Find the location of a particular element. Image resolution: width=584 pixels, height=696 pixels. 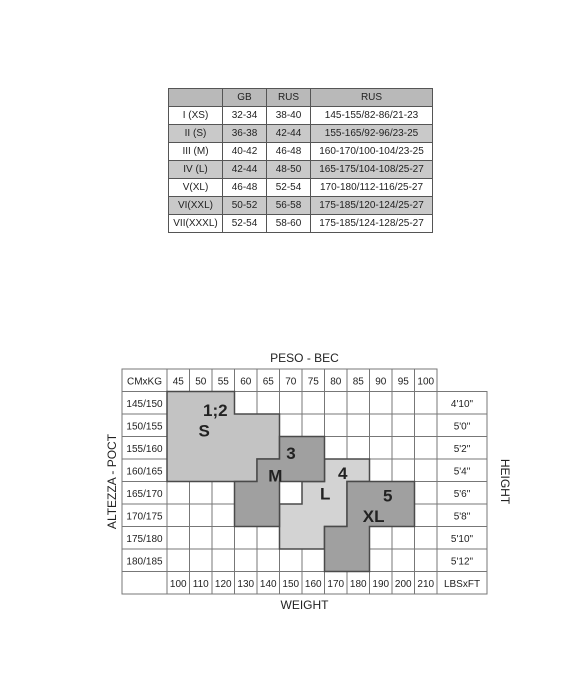

kg-column-label: 55 is located at coordinates (224, 381).